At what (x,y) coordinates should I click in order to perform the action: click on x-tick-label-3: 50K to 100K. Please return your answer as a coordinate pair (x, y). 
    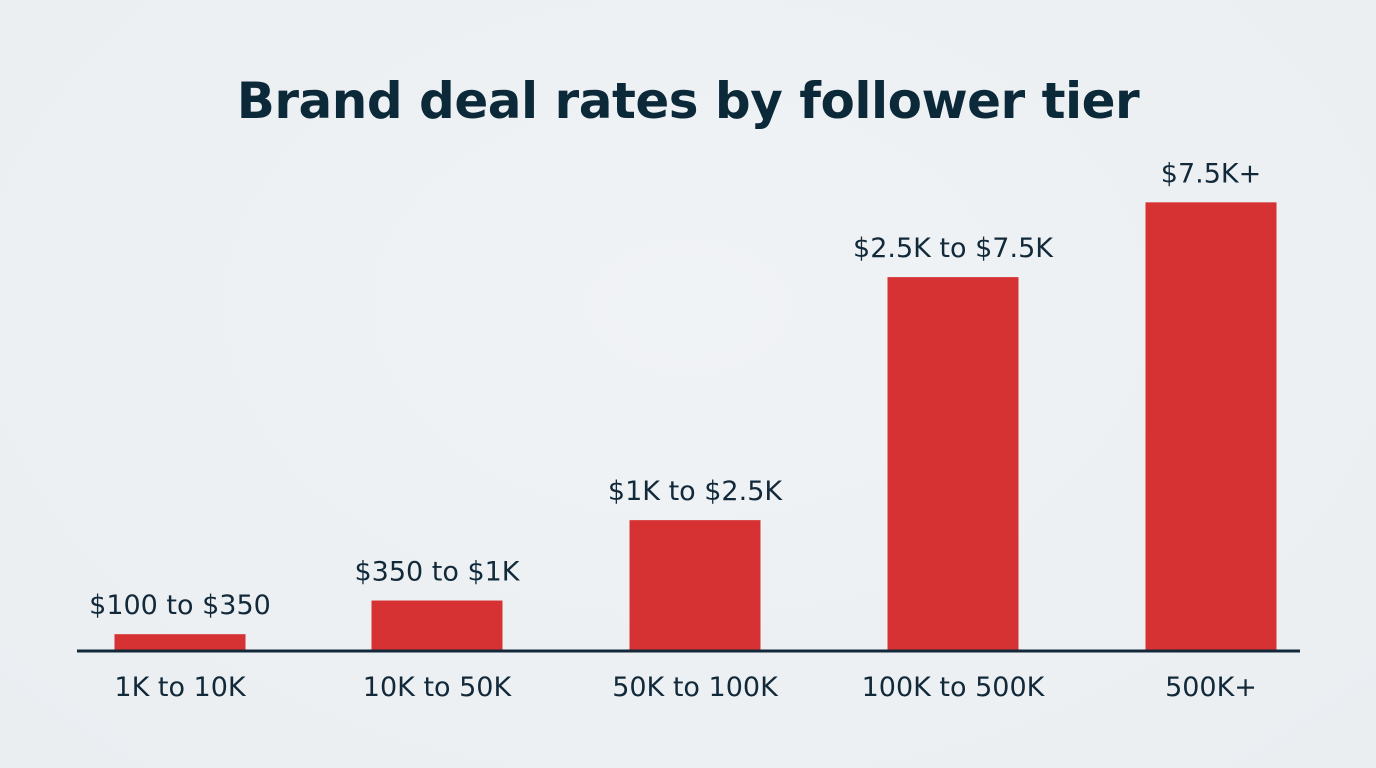
    Looking at the image, I should click on (695, 687).